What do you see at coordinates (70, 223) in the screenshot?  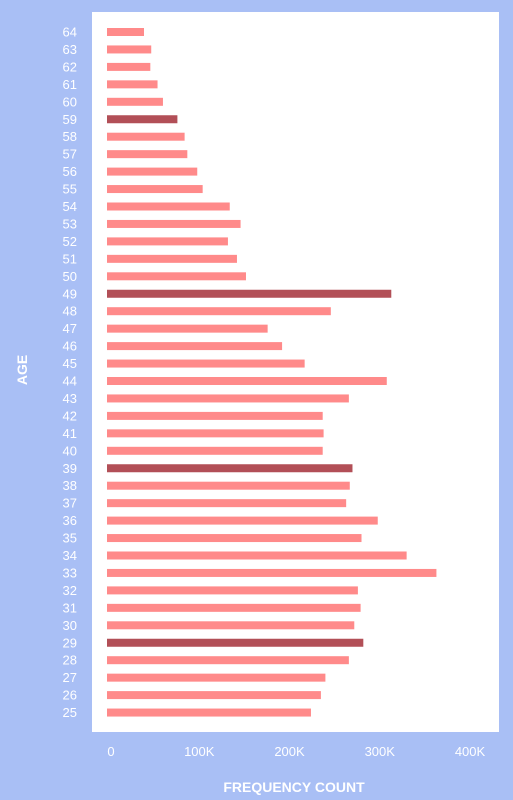 I see `y-tick-label: 53` at bounding box center [70, 223].